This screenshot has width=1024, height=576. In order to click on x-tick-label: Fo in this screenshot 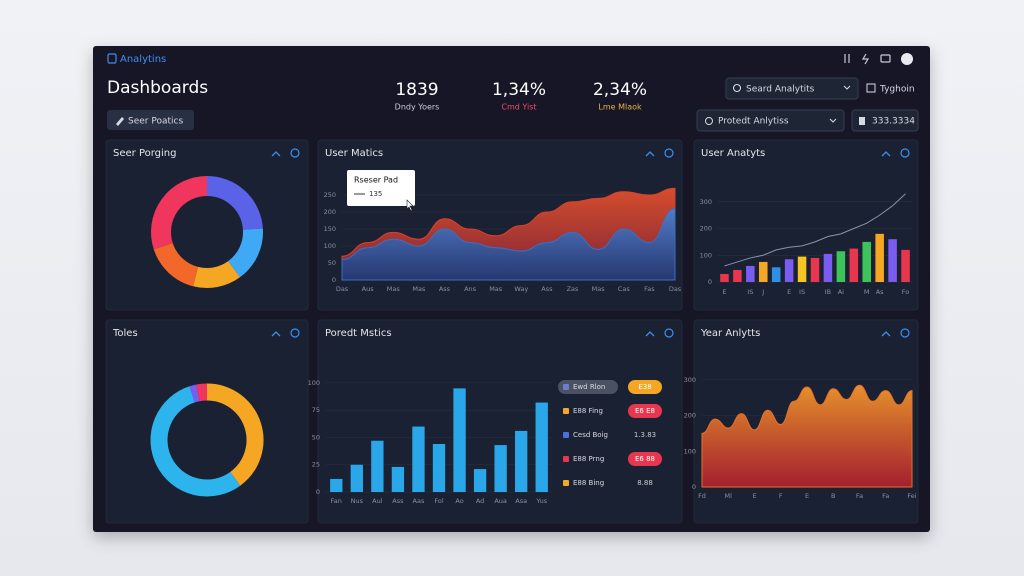, I will do `click(906, 292)`.